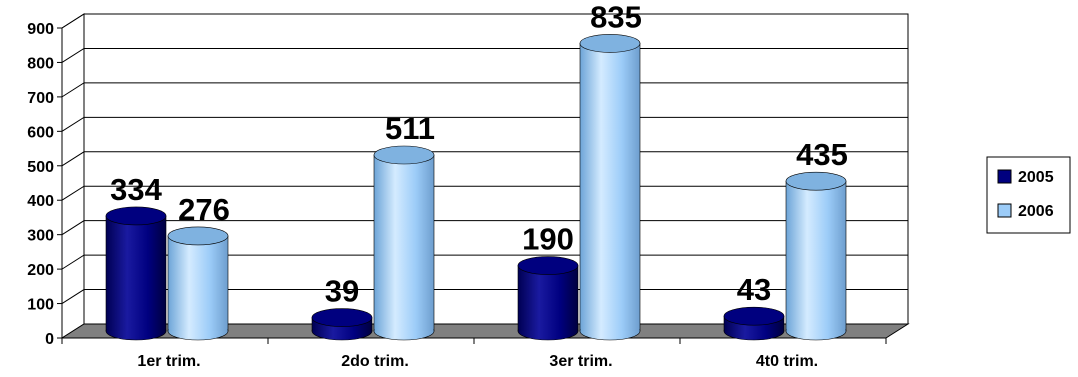 This screenshot has width=1078, height=377. I want to click on legend-label-2006: 2006, so click(1036, 211).